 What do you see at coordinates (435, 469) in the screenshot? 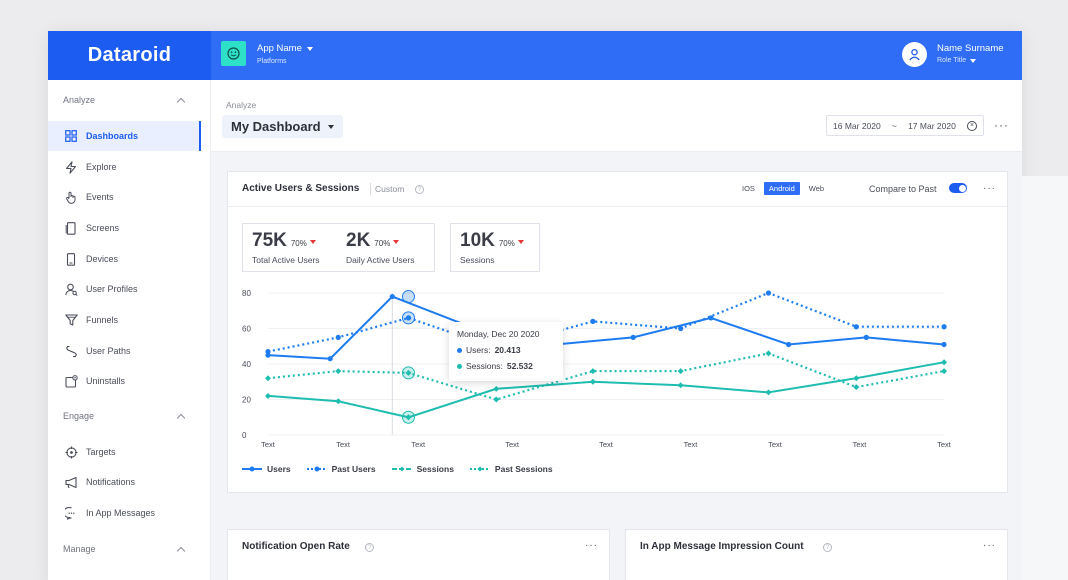
I see `legend-label: Sessions` at bounding box center [435, 469].